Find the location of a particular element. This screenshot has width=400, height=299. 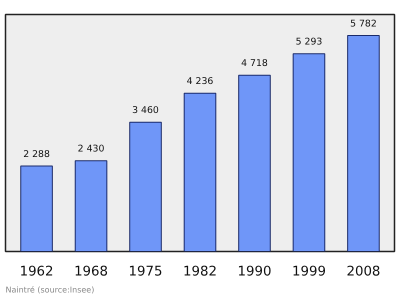

data-label: 5 782 is located at coordinates (363, 24).